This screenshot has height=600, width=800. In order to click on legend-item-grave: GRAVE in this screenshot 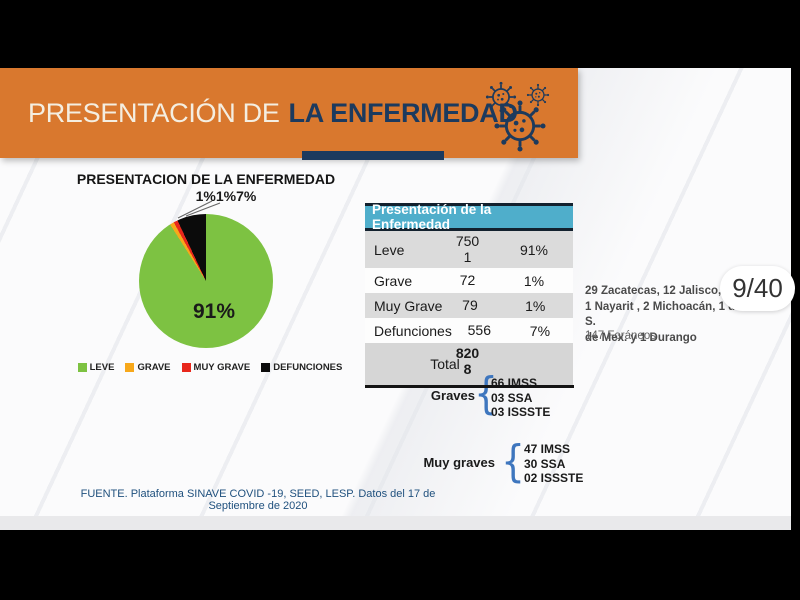, I will do `click(148, 367)`.